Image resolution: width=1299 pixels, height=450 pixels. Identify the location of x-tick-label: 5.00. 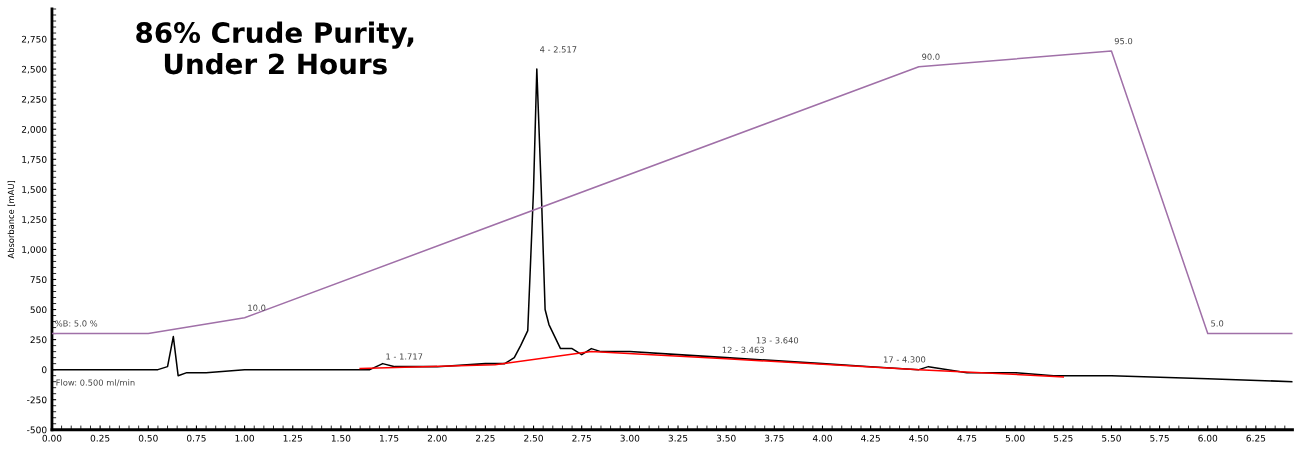
(1015, 438).